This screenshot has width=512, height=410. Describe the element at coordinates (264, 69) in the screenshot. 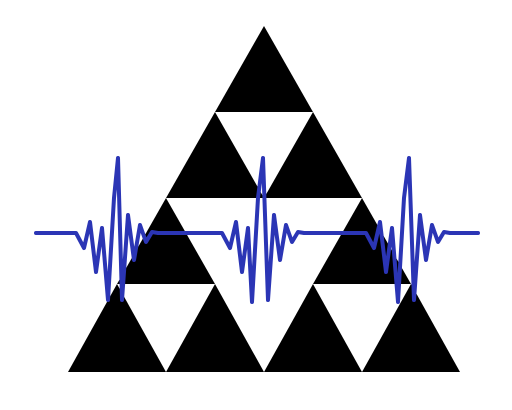

I see `triangle-top` at that location.